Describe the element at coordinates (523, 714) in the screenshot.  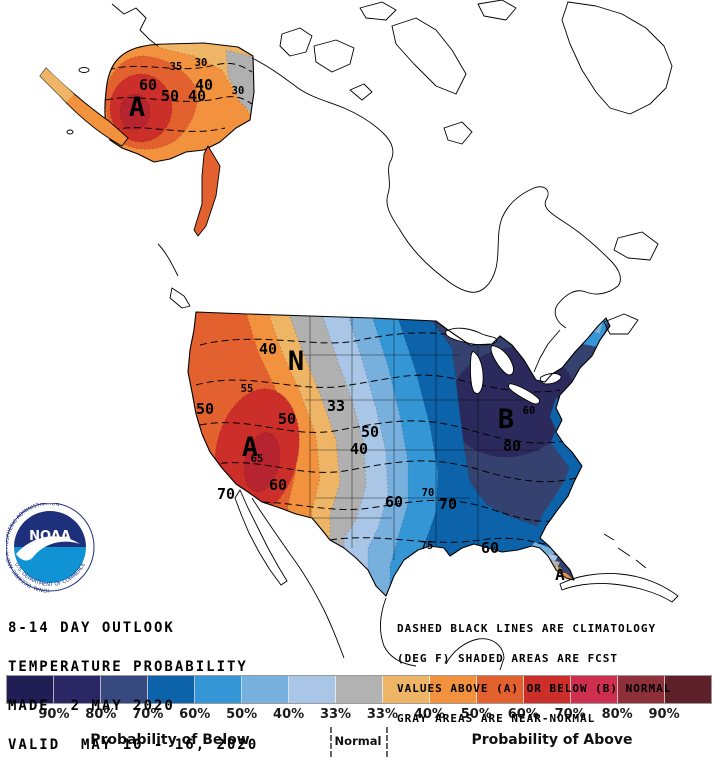
I see `tick-label-above-60: 60%` at that location.